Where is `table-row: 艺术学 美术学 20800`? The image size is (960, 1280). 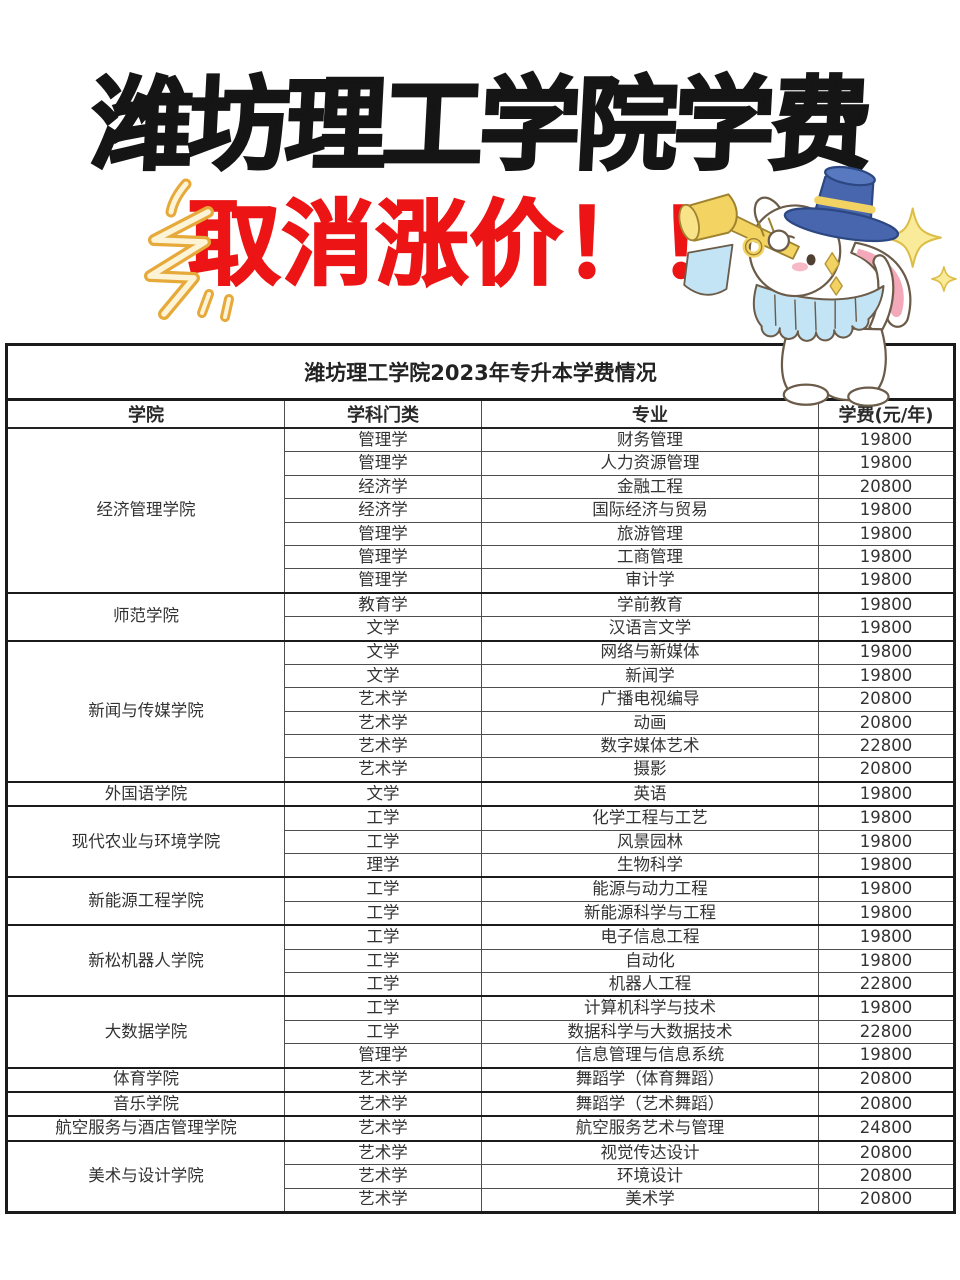
table-row: 艺术学 美术学 20800 is located at coordinates (481, 1200).